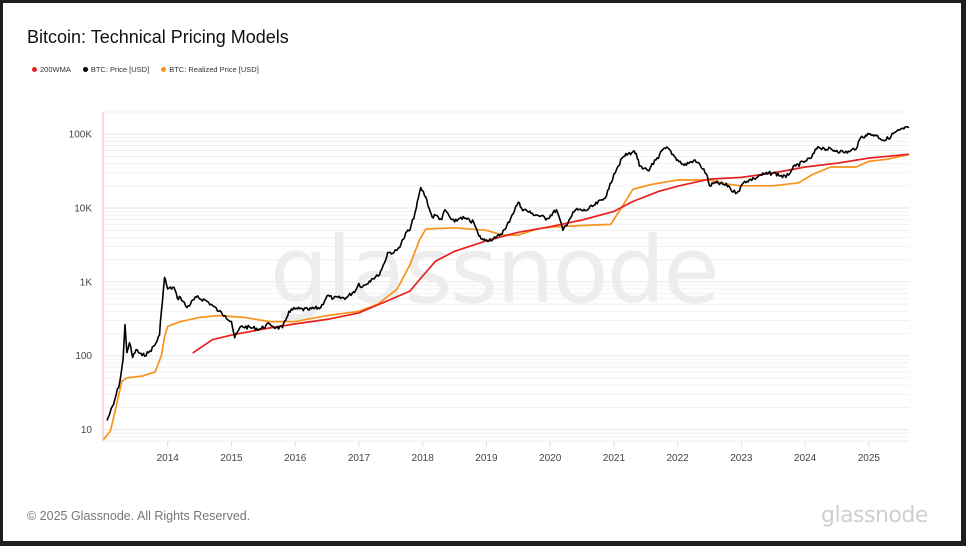 The height and width of the screenshot is (546, 966). Describe the element at coordinates (81, 135) in the screenshot. I see `y-tick-label: 100K` at that location.